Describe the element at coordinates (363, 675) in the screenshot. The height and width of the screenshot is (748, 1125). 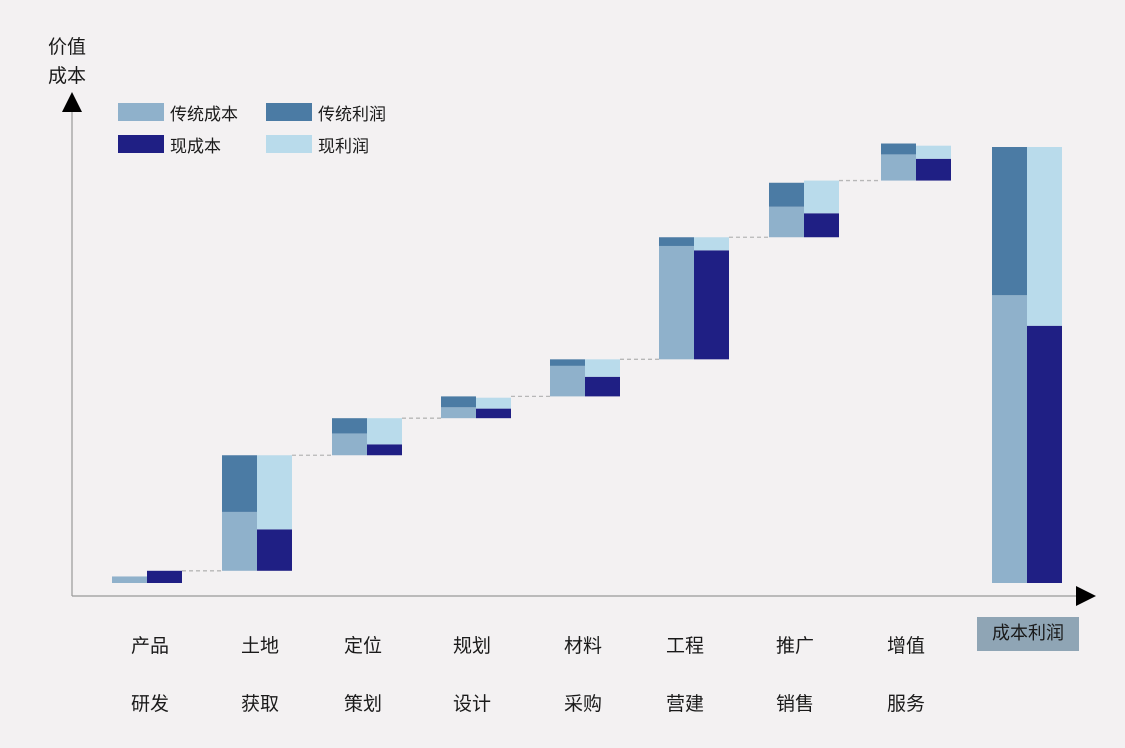
I see `category-label-positioning-planning: 定位 策划` at that location.